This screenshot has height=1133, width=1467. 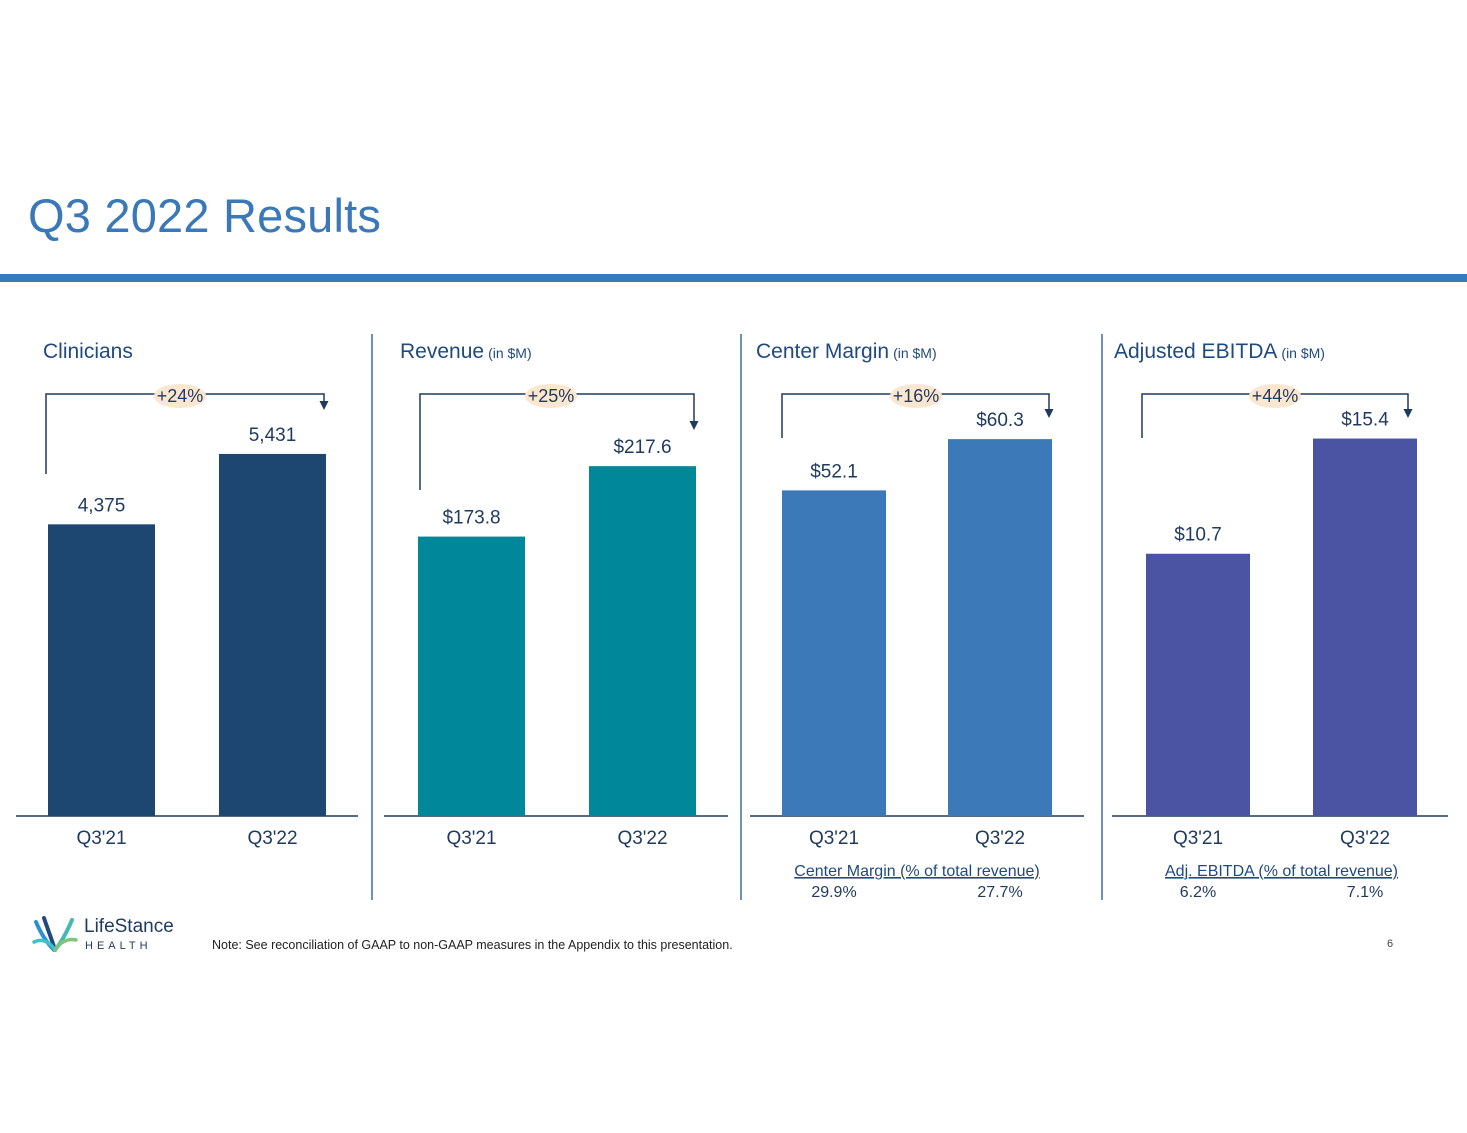 What do you see at coordinates (1365, 420) in the screenshot?
I see `bar-value-label: $15.4` at bounding box center [1365, 420].